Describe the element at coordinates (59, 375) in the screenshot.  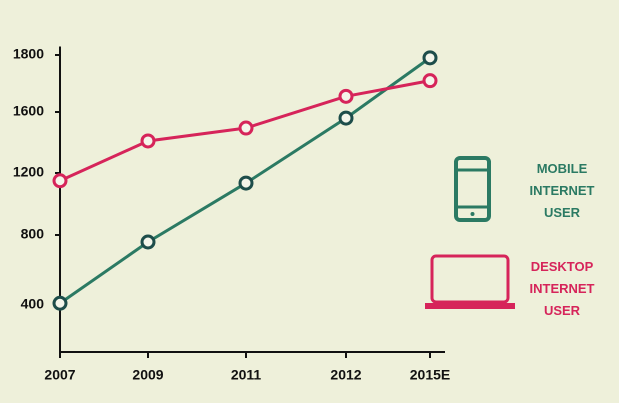
I see `x-tick-label: 2007` at that location.